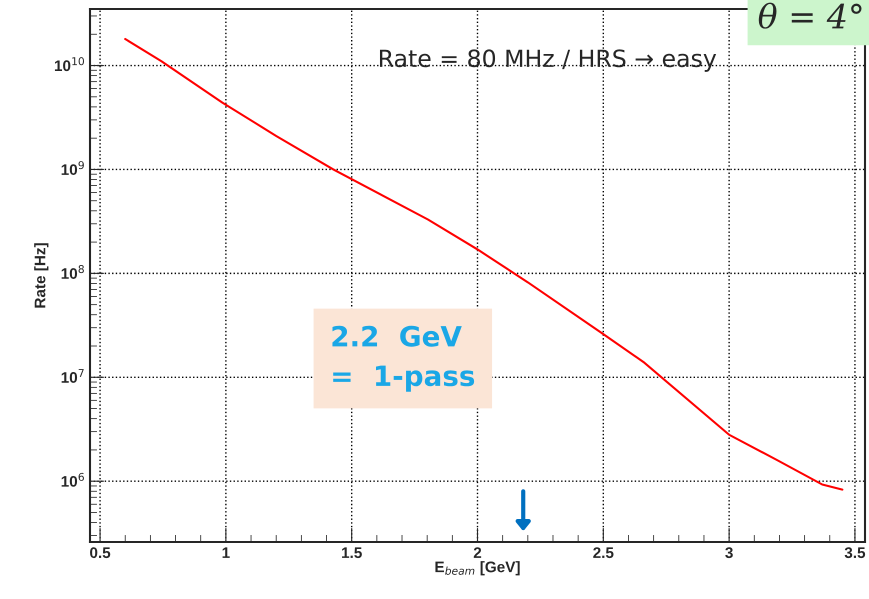 This screenshot has width=869, height=599. What do you see at coordinates (548, 60) in the screenshot?
I see `annotation: Rate = 80 MHz / HRS → easy` at bounding box center [548, 60].